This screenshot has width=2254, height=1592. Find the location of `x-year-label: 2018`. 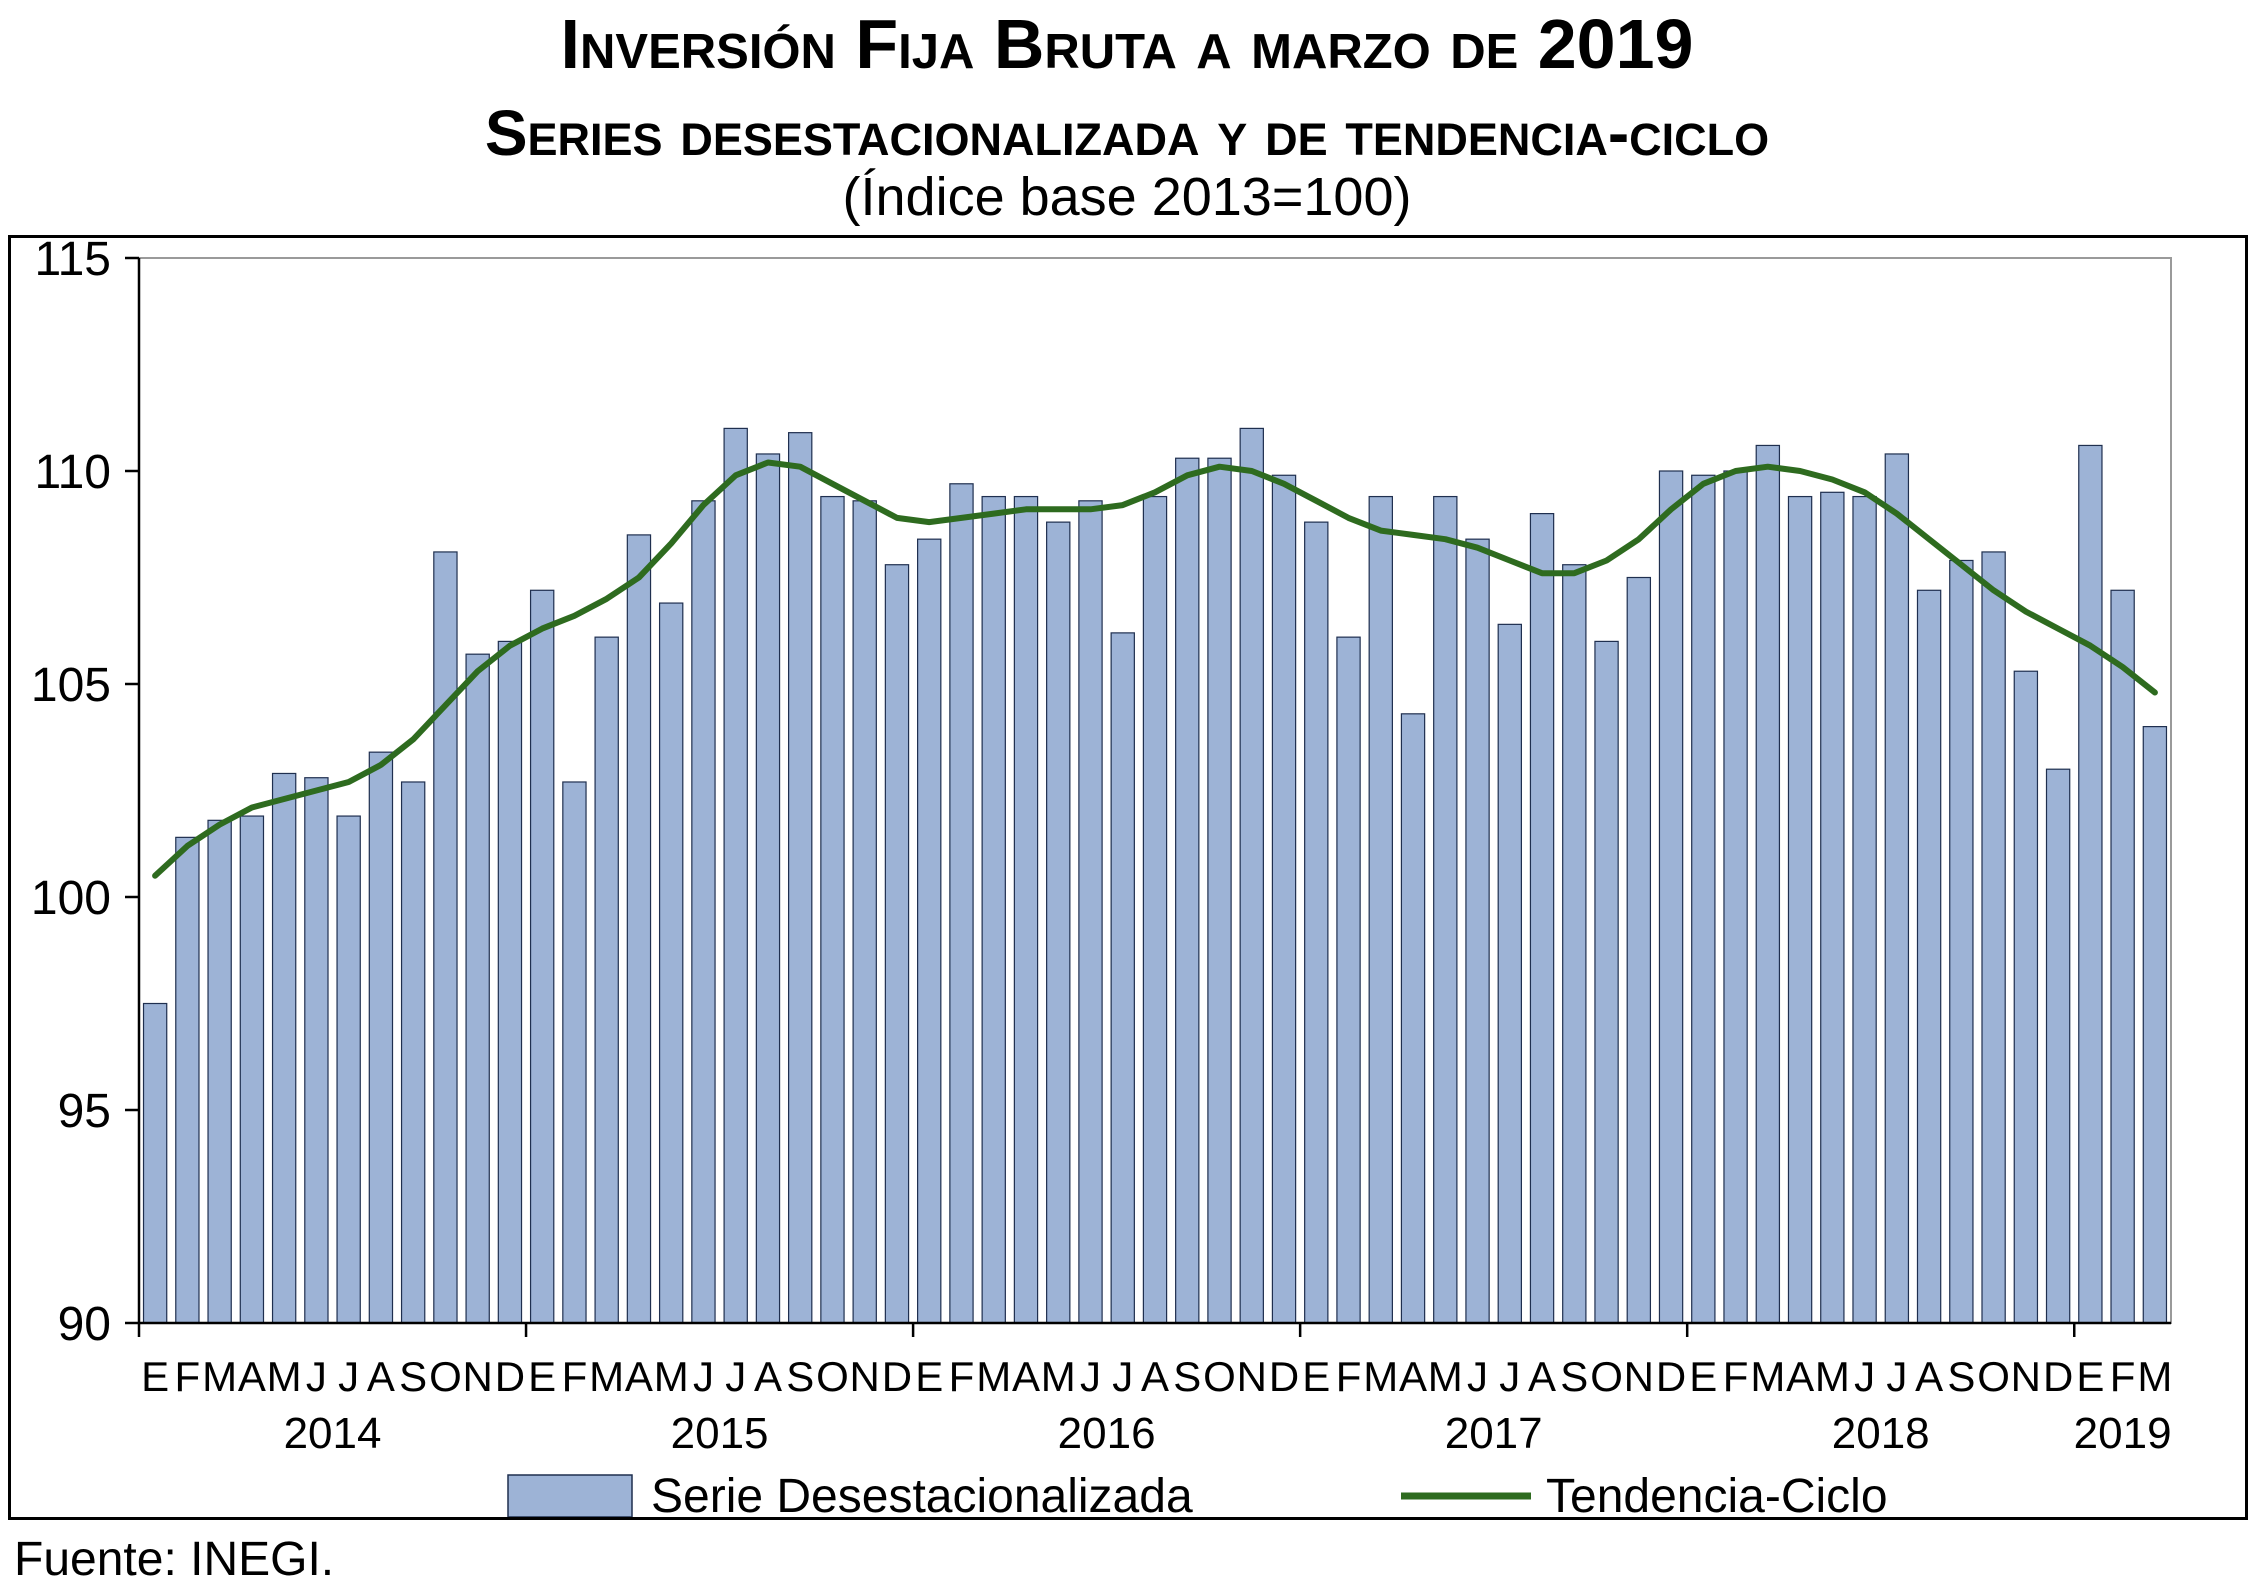

x-year-label: 2018 is located at coordinates (1881, 1433).